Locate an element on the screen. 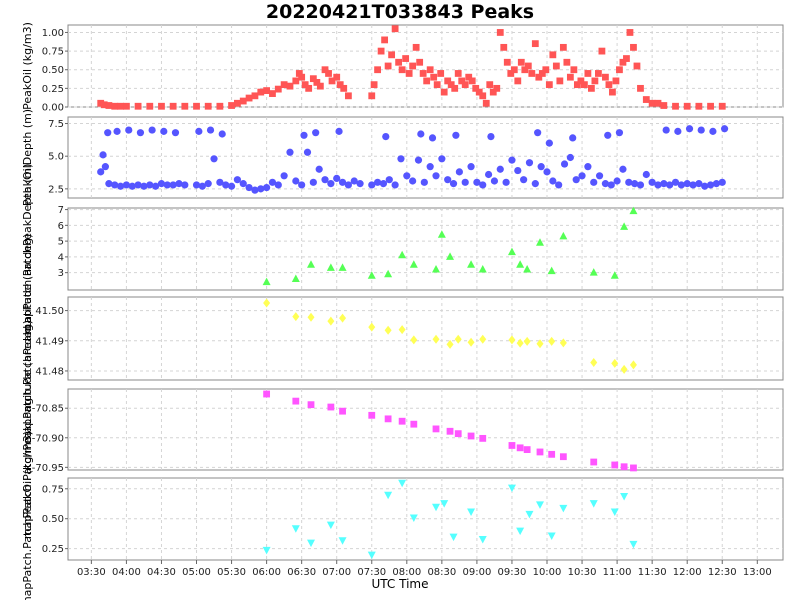 The height and width of the screenshot is (600, 800). x-tick-label: 03:30 is located at coordinates (91, 572).